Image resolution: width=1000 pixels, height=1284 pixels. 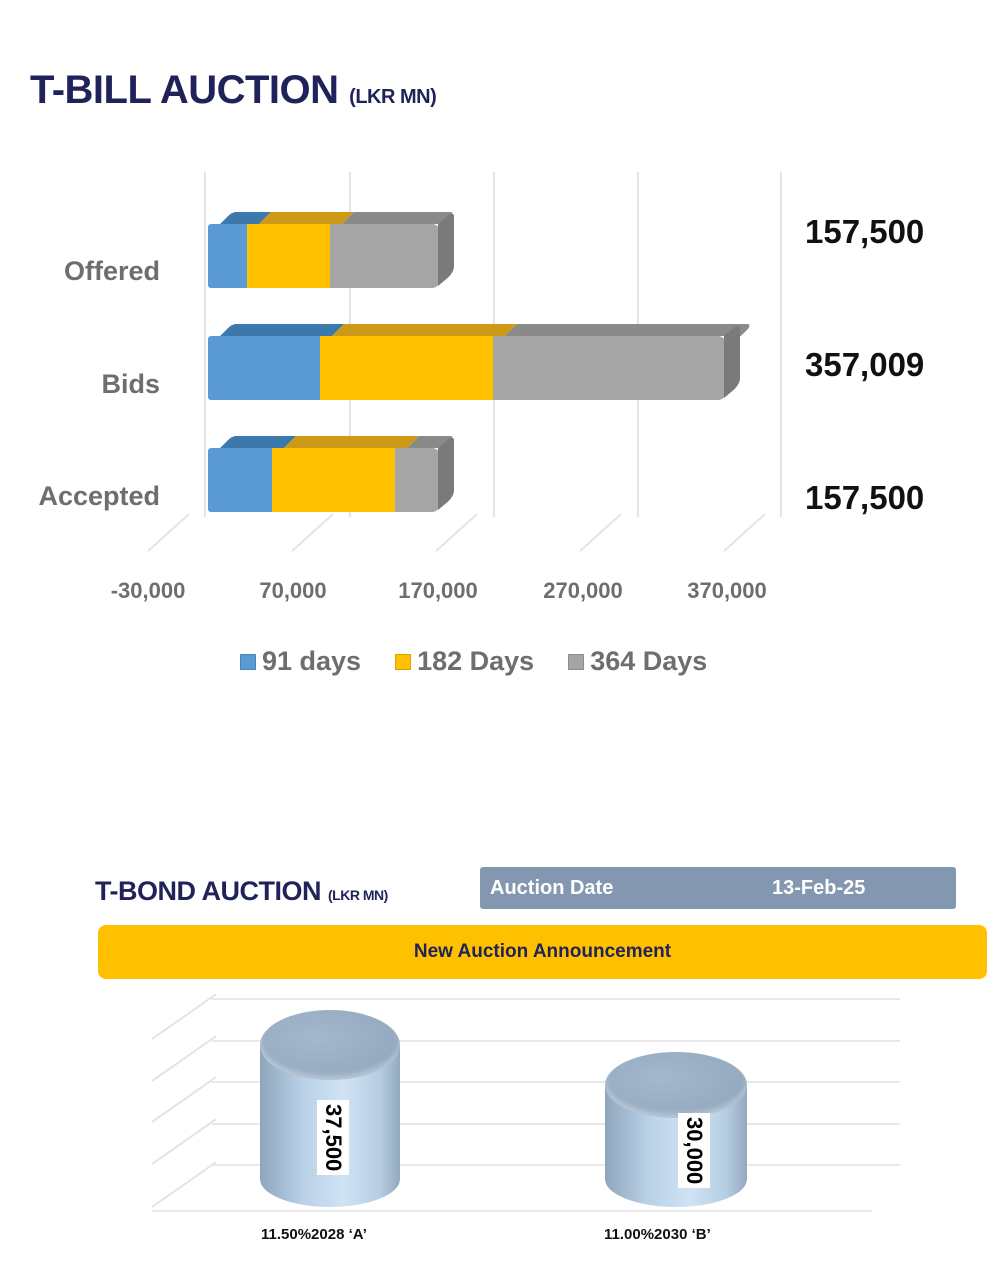 I want to click on baseline, so click(x=512, y=1211).